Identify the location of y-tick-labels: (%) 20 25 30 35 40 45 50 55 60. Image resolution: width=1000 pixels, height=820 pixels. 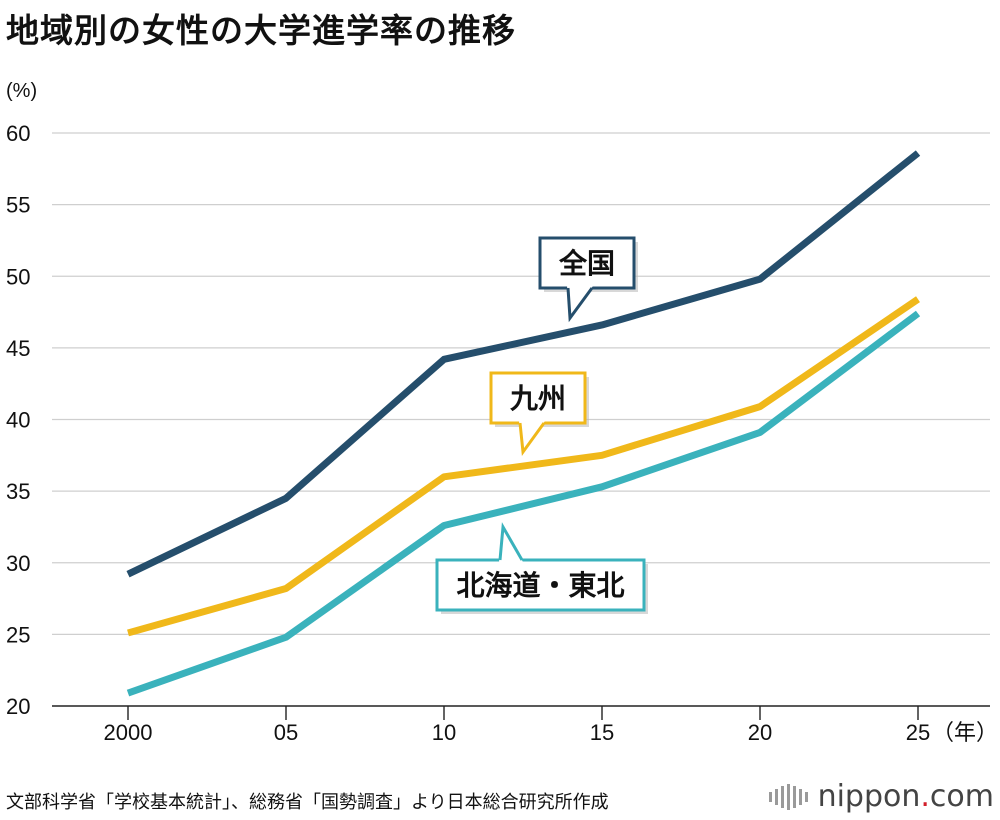
(21, 399).